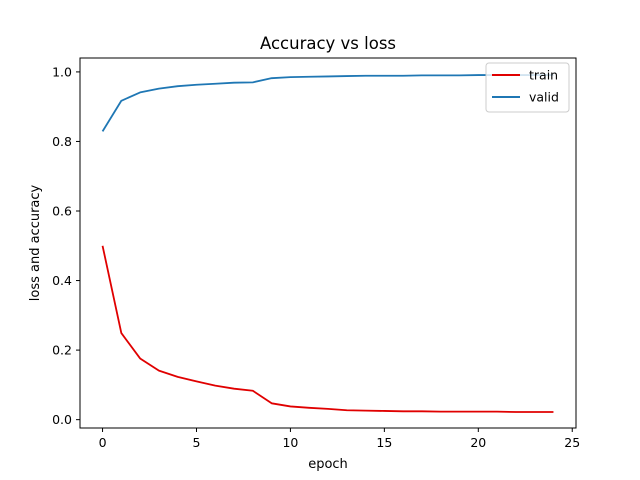  What do you see at coordinates (35, 242) in the screenshot?
I see `y-axis-label: loss and accuracy` at bounding box center [35, 242].